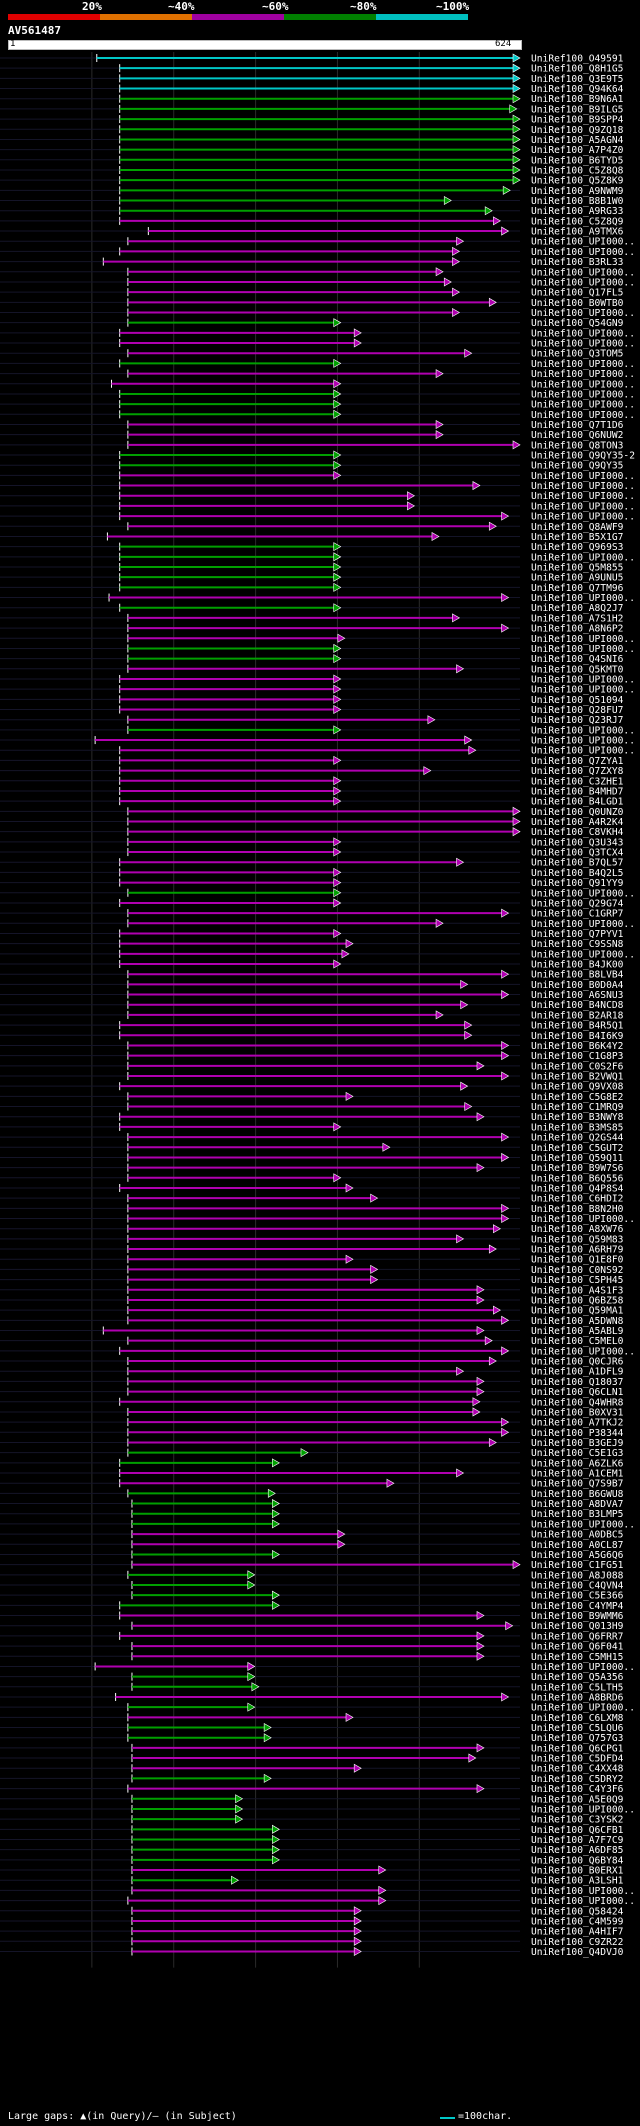 This screenshot has width=640, height=2126. Describe the element at coordinates (577, 527) in the screenshot. I see `hit-label: UniRef100_Q8AWF9` at that location.